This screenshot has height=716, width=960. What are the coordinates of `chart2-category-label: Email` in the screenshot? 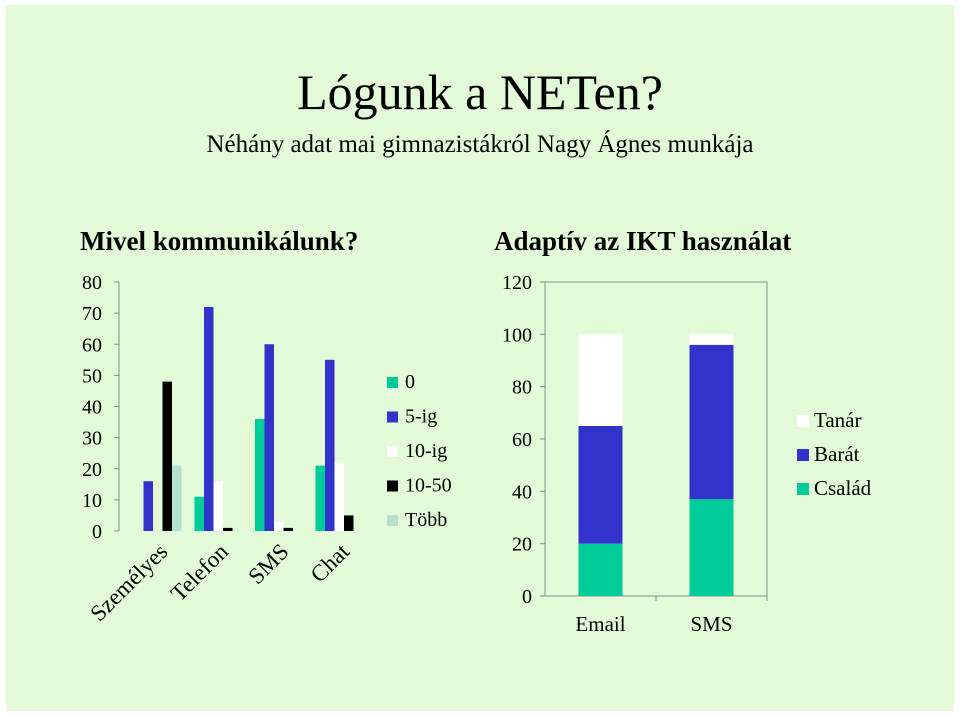 It's located at (600, 624).